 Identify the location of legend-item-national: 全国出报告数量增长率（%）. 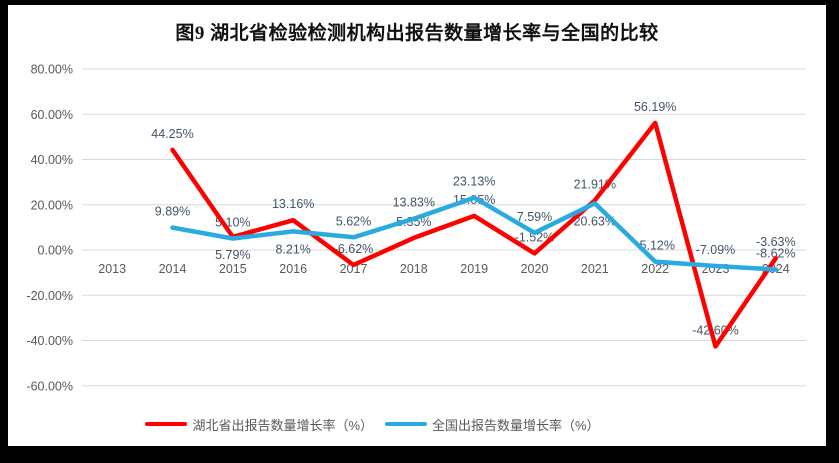
(492, 424).